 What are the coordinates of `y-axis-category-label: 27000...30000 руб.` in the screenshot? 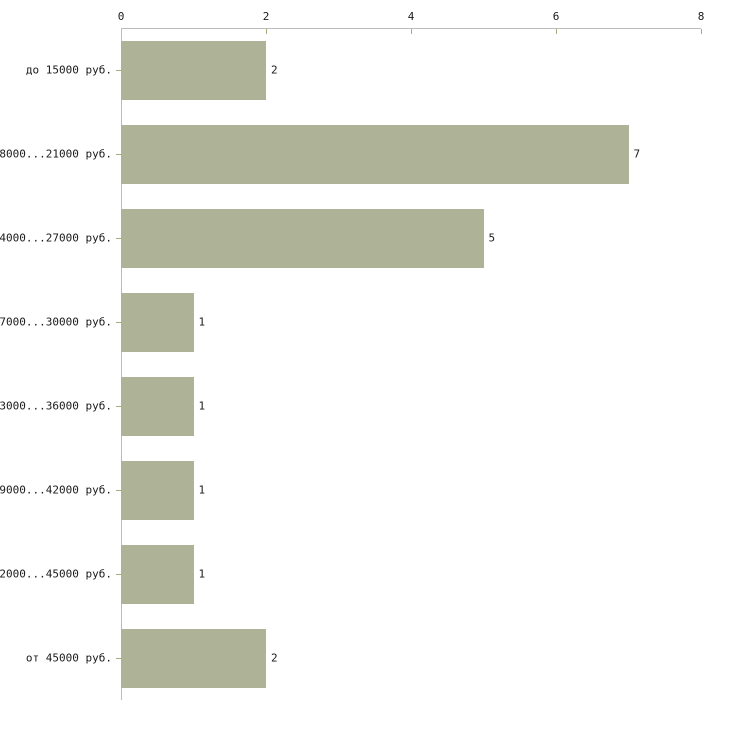 It's located at (56, 322).